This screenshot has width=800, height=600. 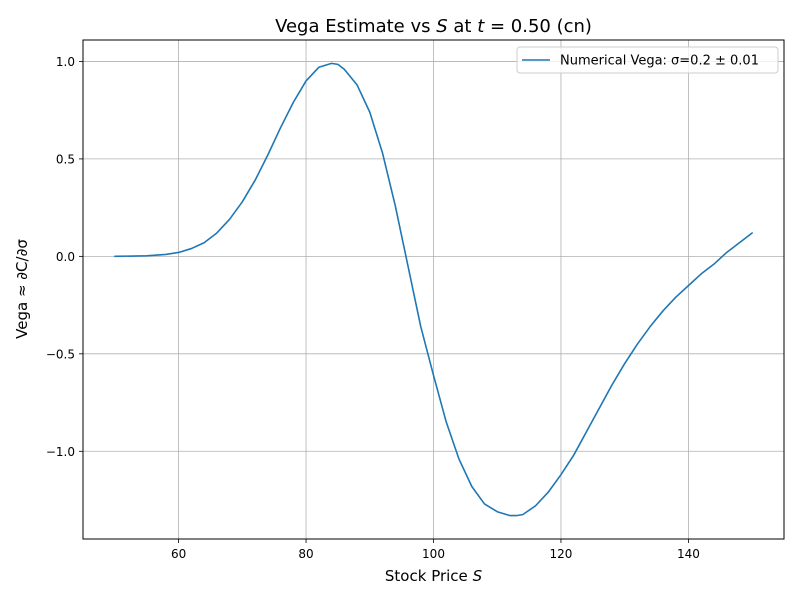 What do you see at coordinates (65, 159) in the screenshot?
I see `y-tick-label: 0.5` at bounding box center [65, 159].